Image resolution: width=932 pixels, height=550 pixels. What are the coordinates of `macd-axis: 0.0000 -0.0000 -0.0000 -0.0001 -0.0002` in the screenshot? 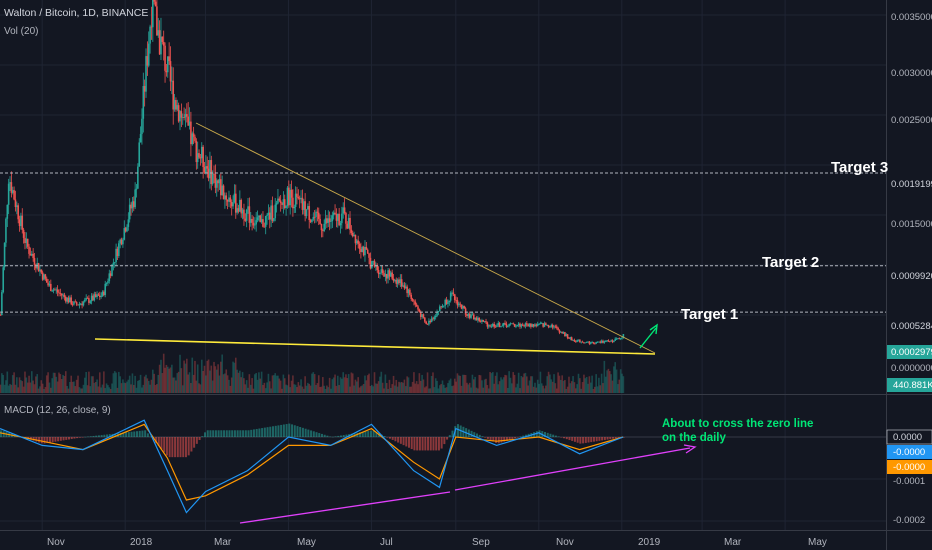 It's located at (909, 477).